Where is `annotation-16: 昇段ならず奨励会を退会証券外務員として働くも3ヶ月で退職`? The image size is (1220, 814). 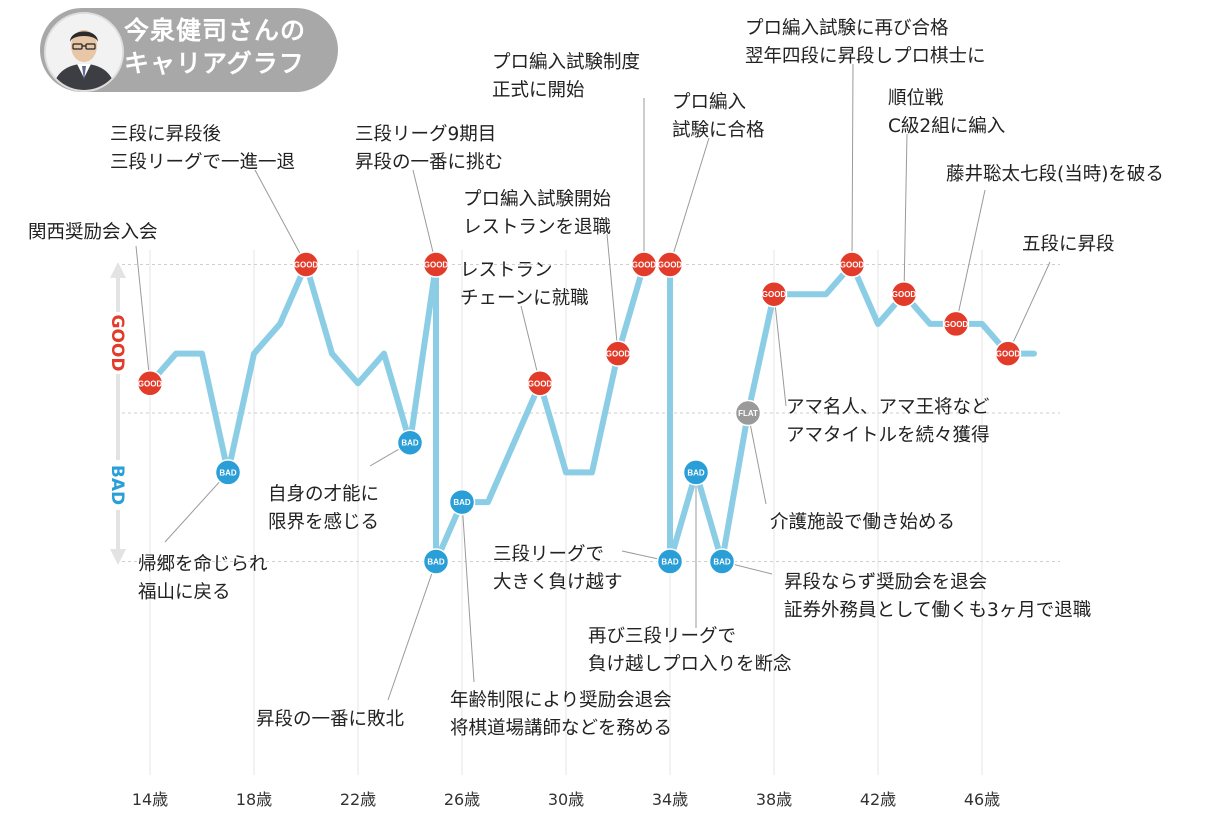 annotation-16: 昇段ならず奨励会を退会証券外務員として働くも3ヶ月で退職 is located at coordinates (937, 596).